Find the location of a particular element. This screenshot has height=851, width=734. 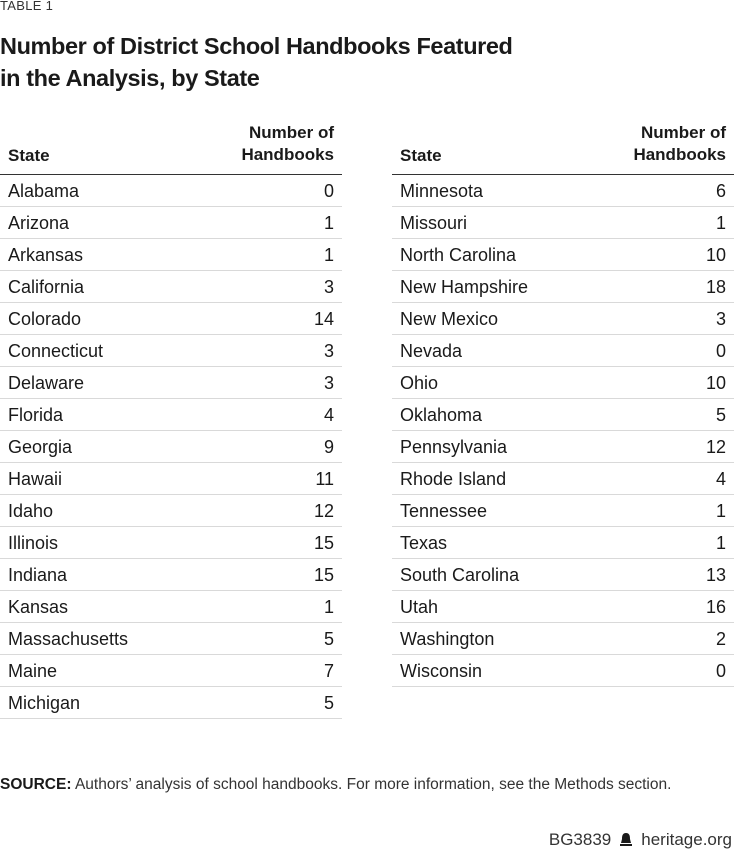

table-row: Illinois 15 is located at coordinates (171, 543).